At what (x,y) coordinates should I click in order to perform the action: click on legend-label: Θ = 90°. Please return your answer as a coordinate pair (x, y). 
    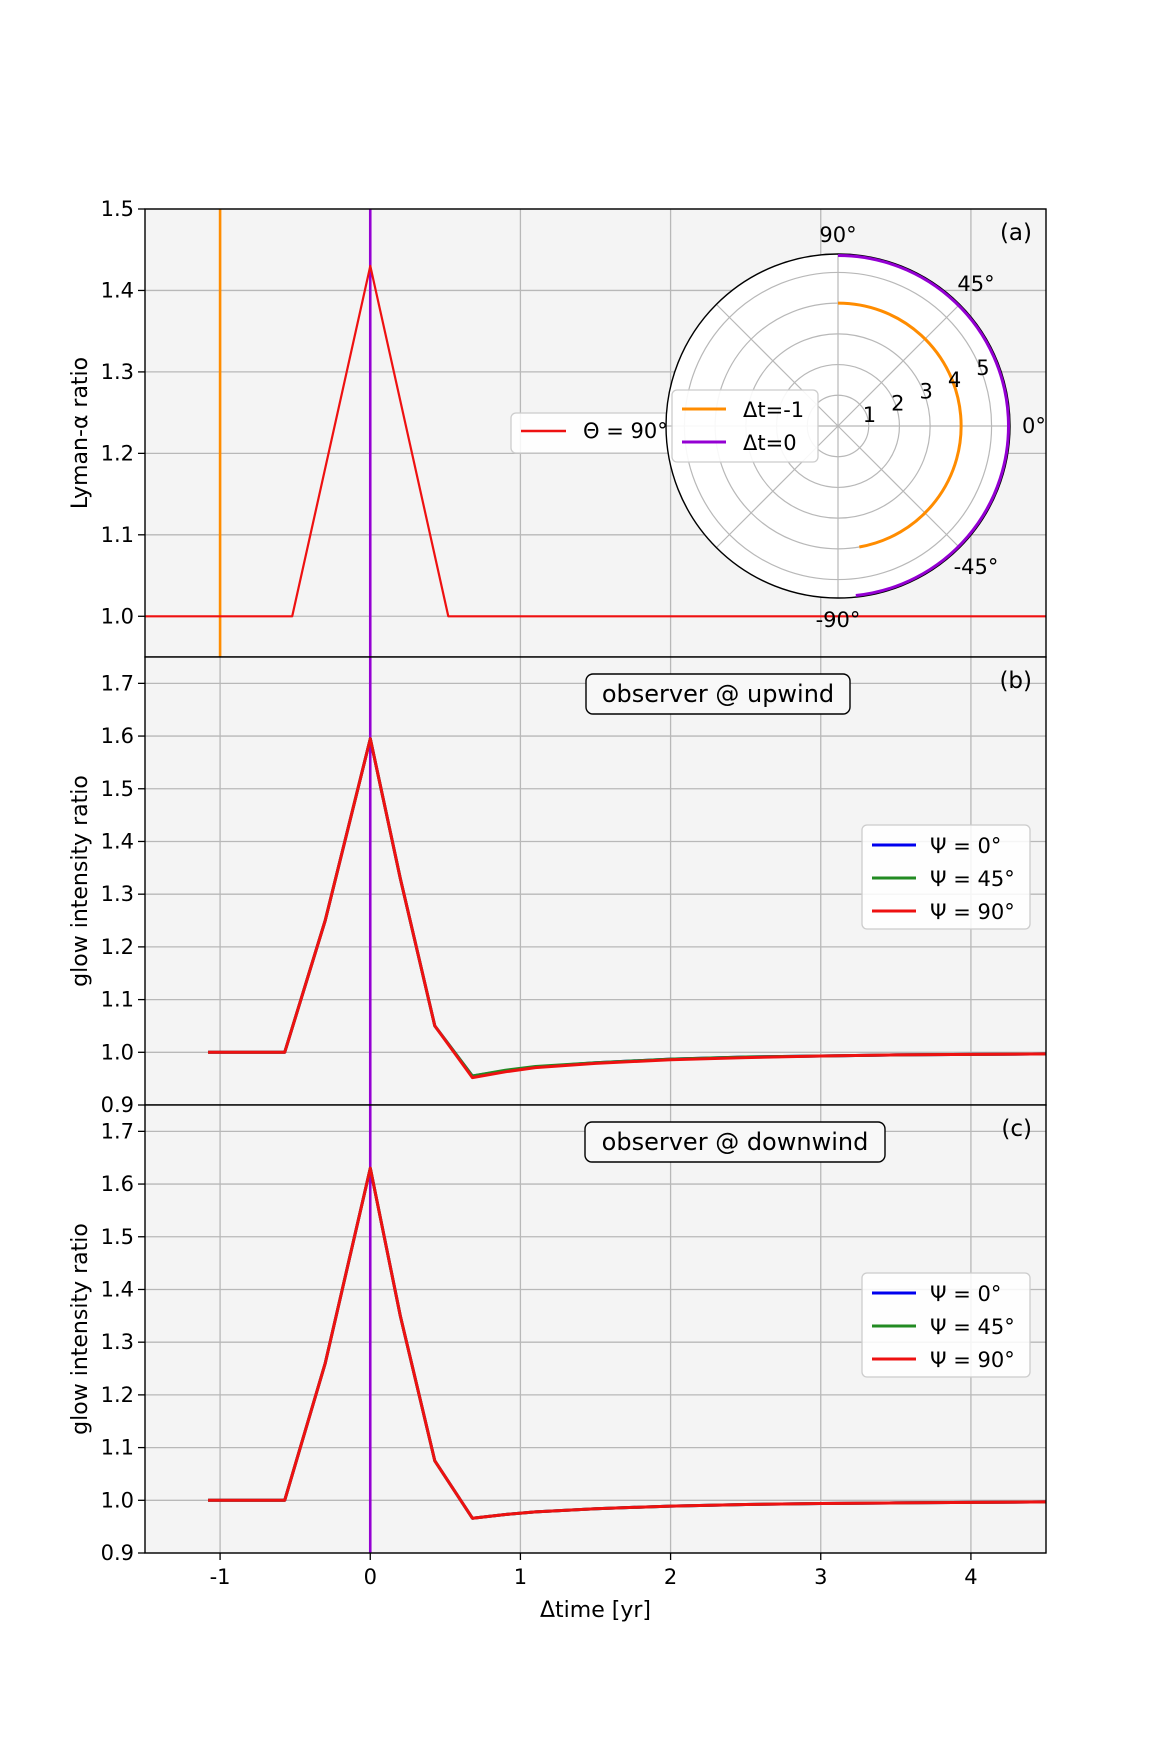
    Looking at the image, I should click on (625, 431).